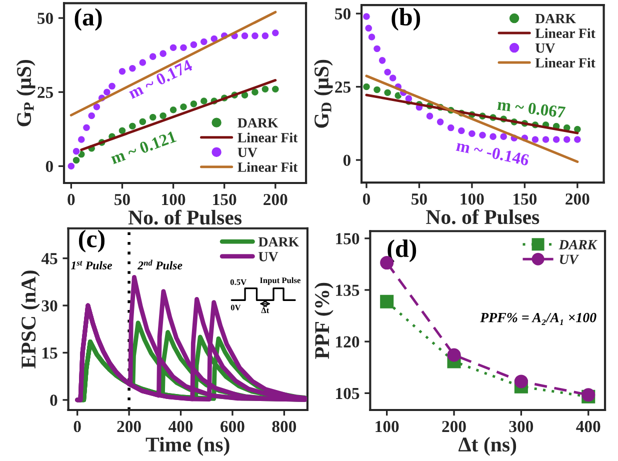 This screenshot has width=618, height=461. I want to click on y-tick-label: 30, so click(50, 306).